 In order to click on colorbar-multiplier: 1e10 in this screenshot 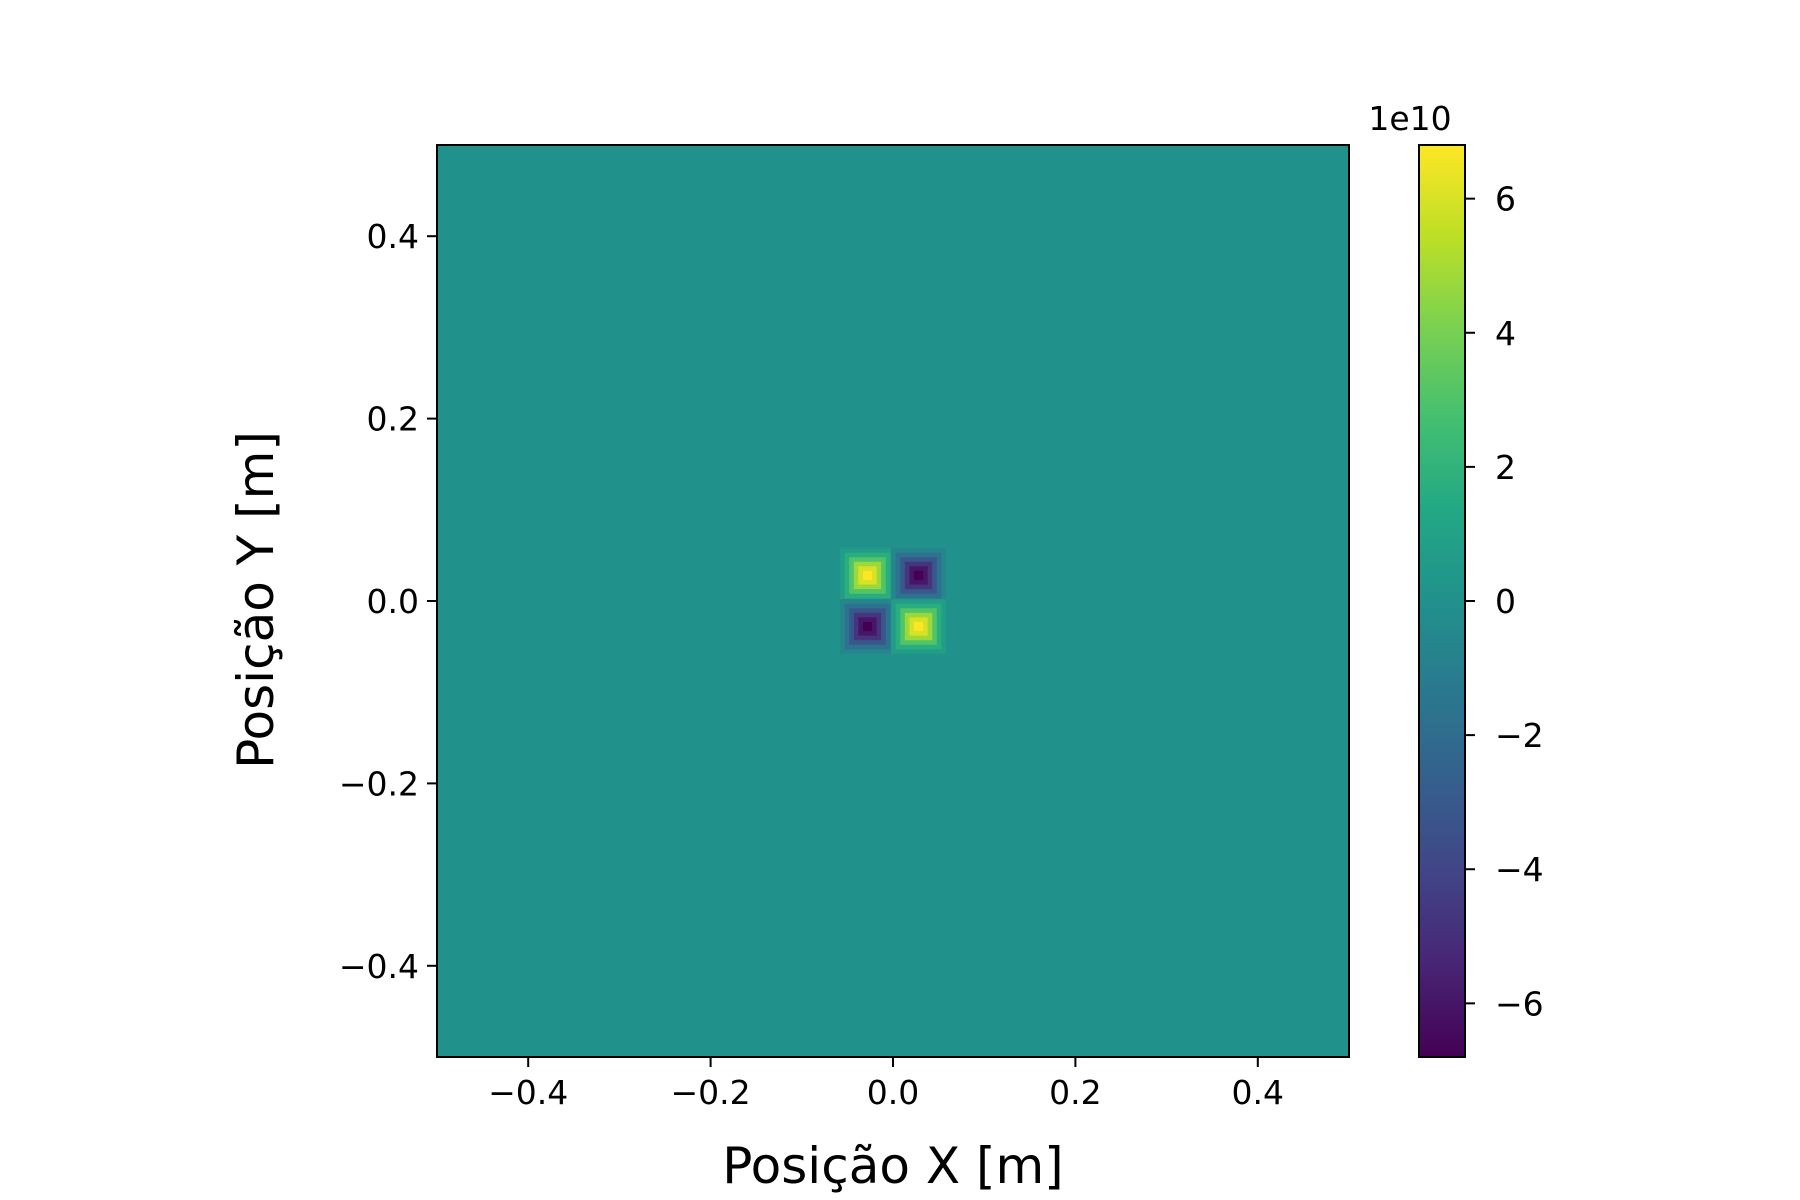, I will do `click(1409, 118)`.